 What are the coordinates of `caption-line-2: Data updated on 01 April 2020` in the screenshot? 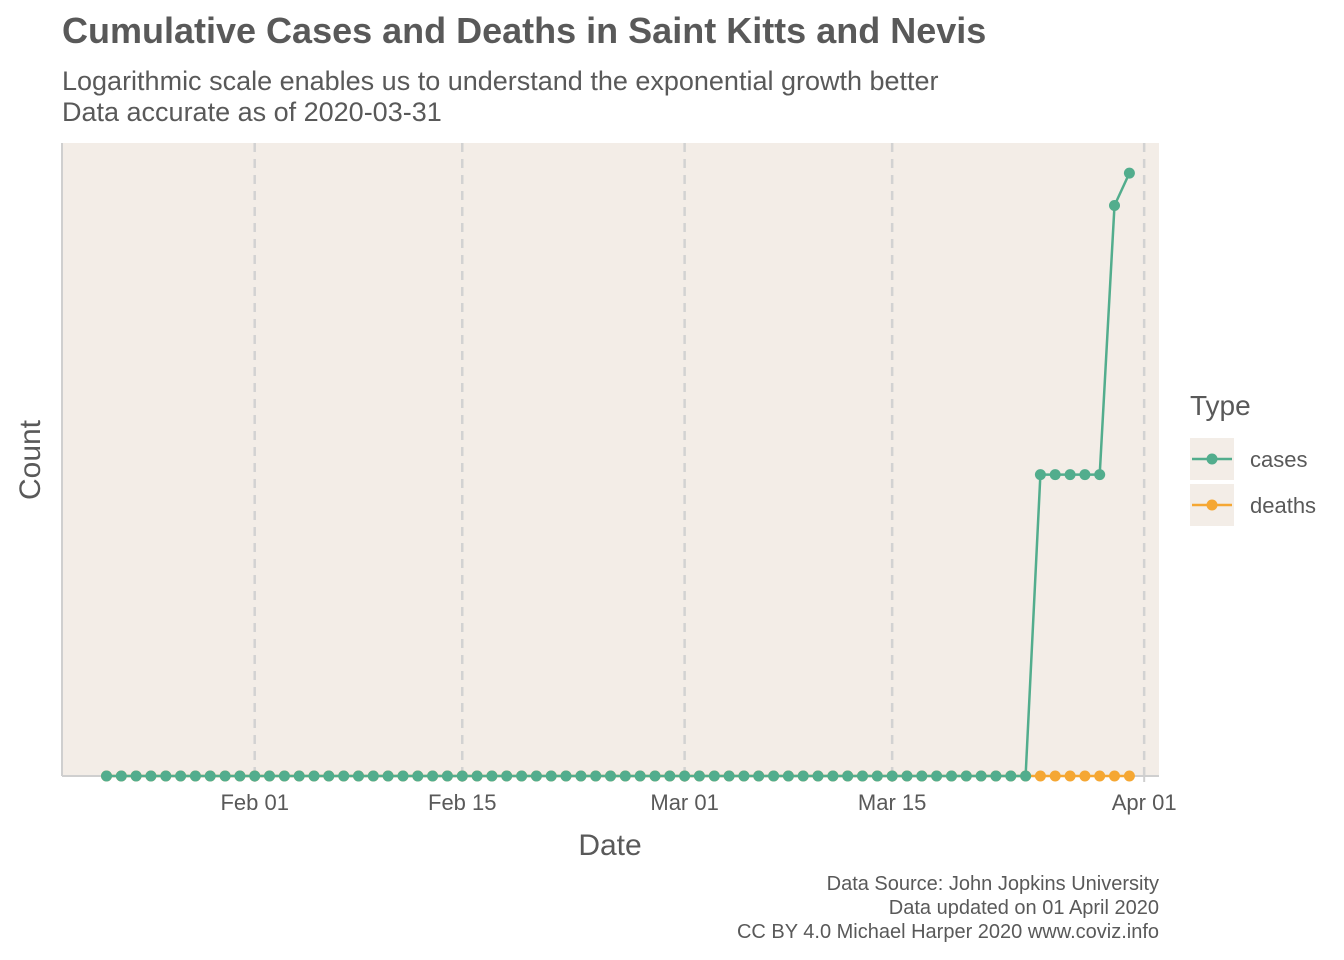 It's located at (1023, 908).